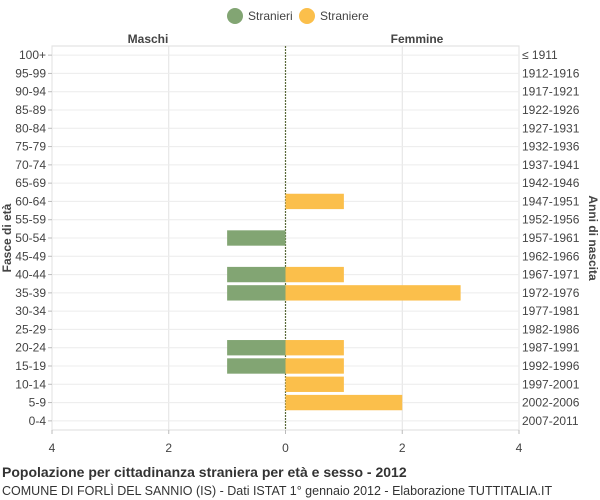 The width and height of the screenshot is (600, 500). What do you see at coordinates (30, 348) in the screenshot?
I see `age-group-label: 20-24` at bounding box center [30, 348].